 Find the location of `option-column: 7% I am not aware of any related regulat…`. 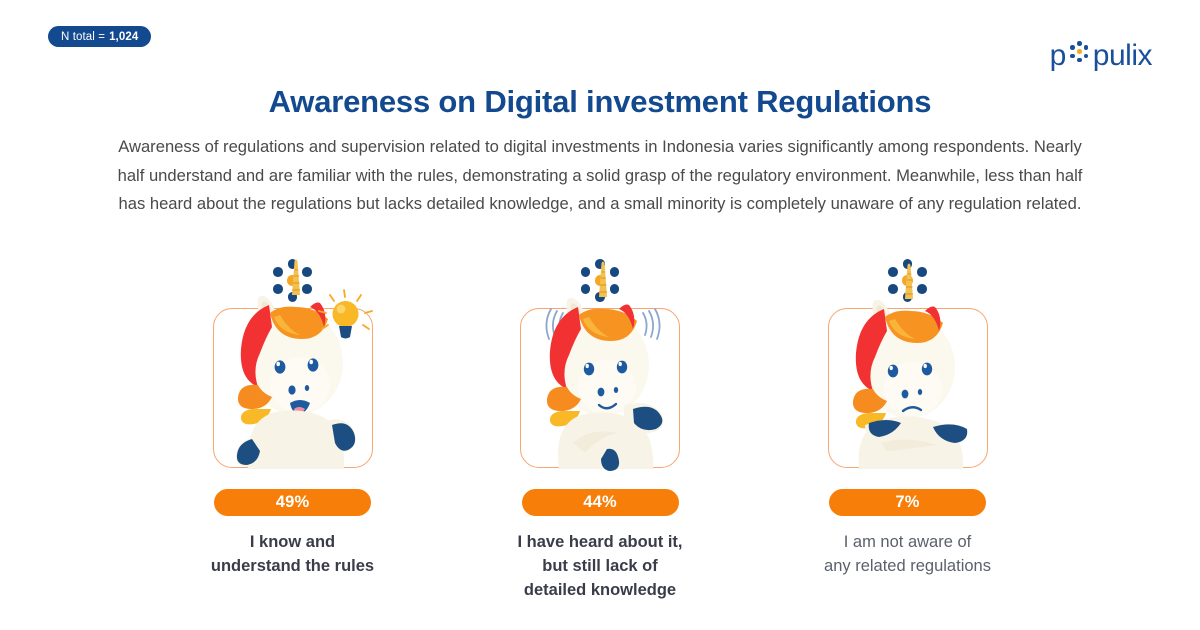

option-column: 7% I am not aware of any related regulat… is located at coordinates (907, 430).